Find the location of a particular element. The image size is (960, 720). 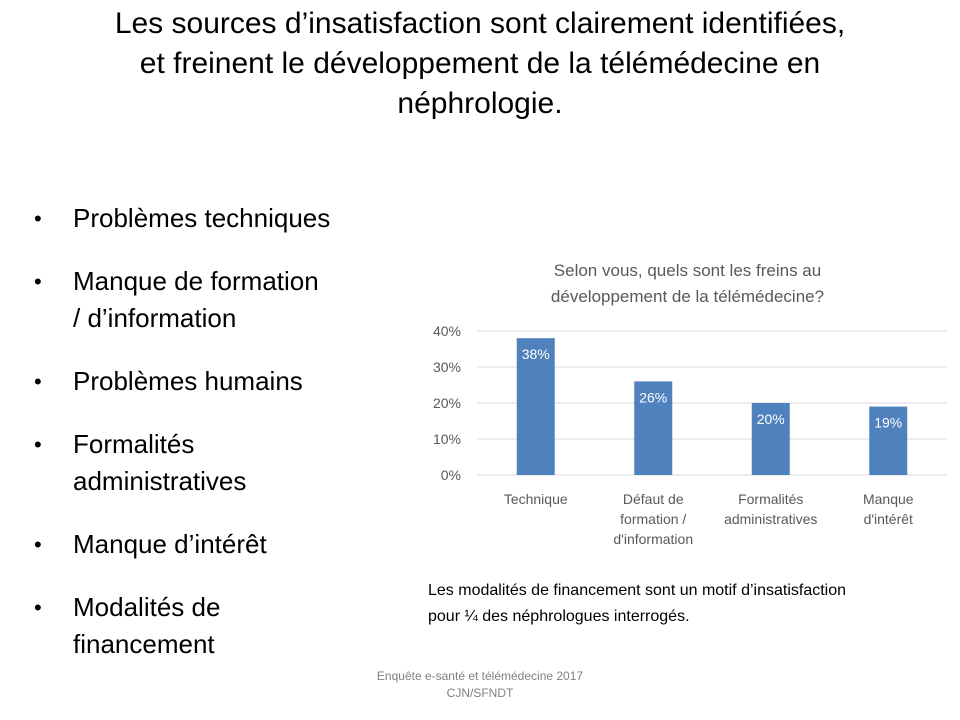

bullet-item: Formalités administratives is located at coordinates (206, 463).